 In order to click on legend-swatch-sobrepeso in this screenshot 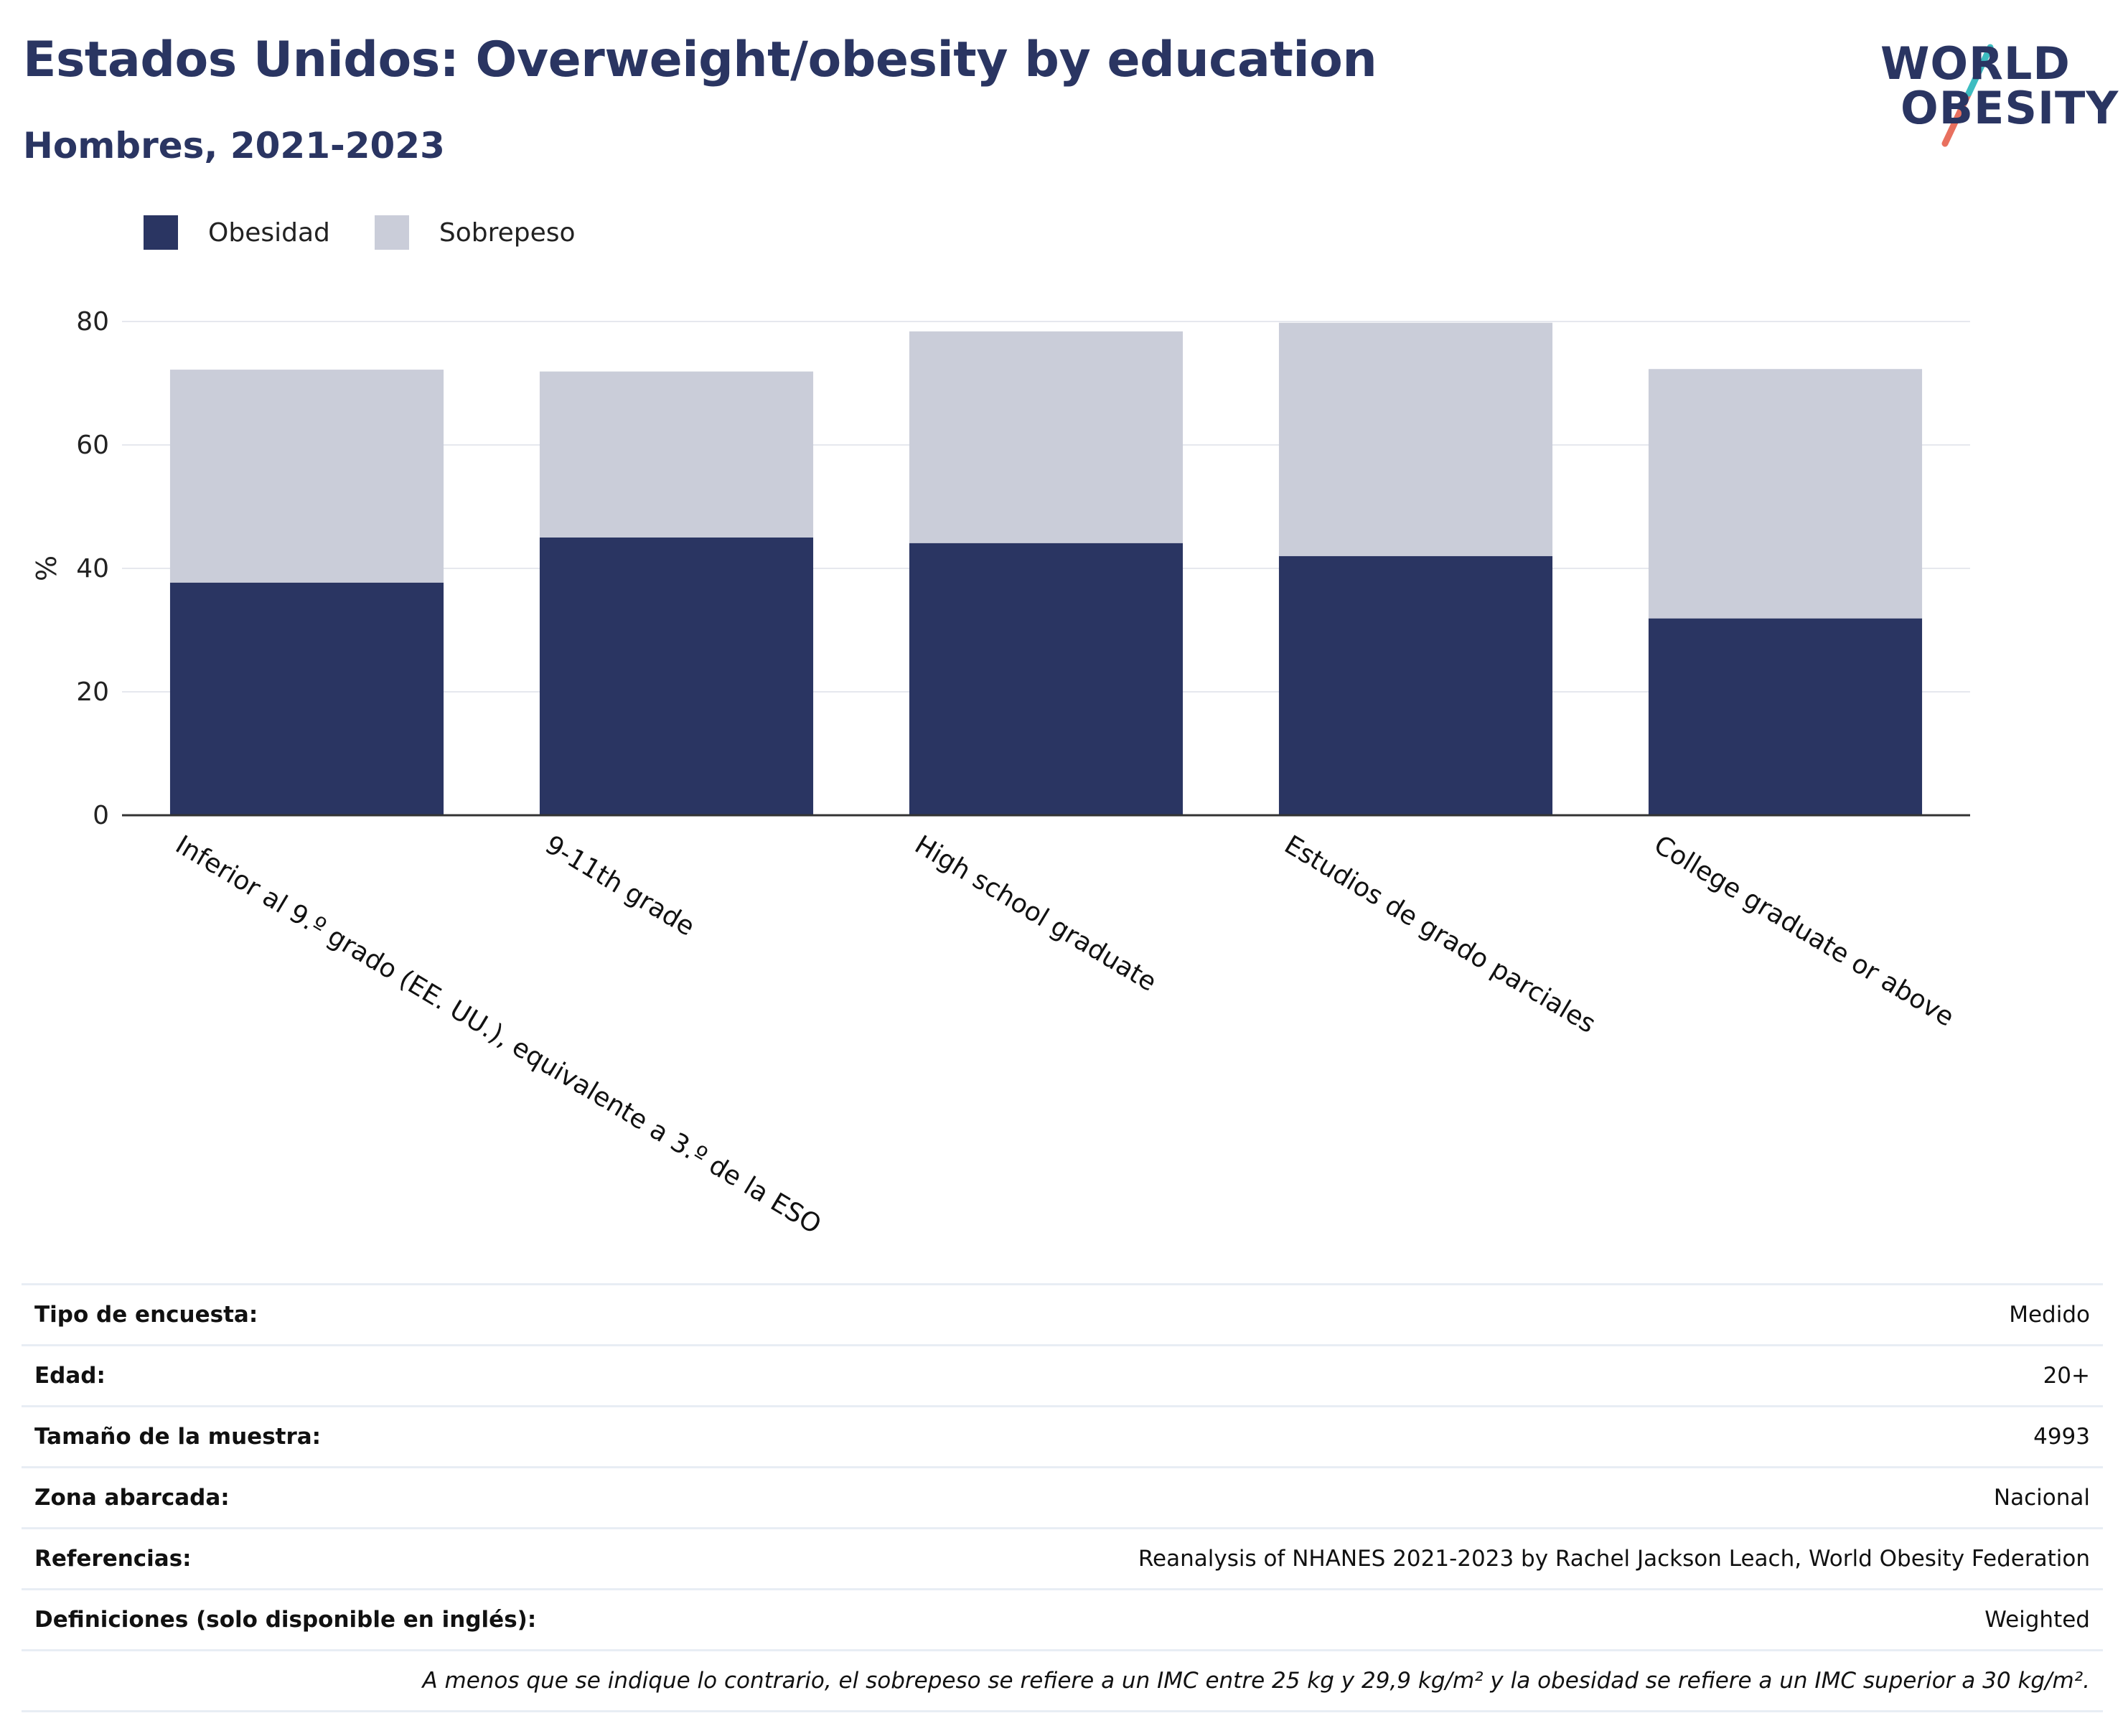, I will do `click(391, 232)`.